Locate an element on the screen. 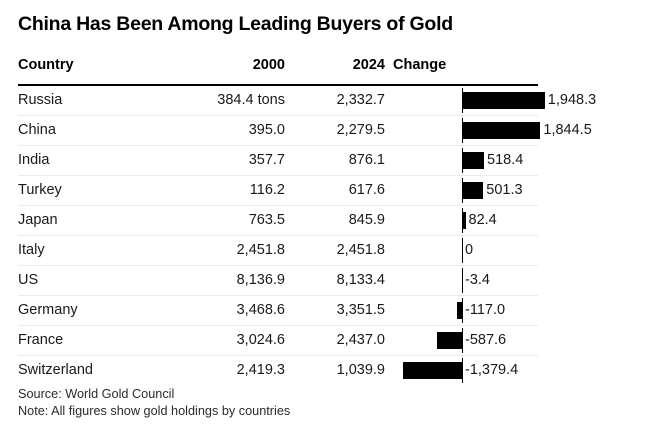 The image size is (650, 431). table-row: India 357.7 876.1 518.4 is located at coordinates (278, 161).